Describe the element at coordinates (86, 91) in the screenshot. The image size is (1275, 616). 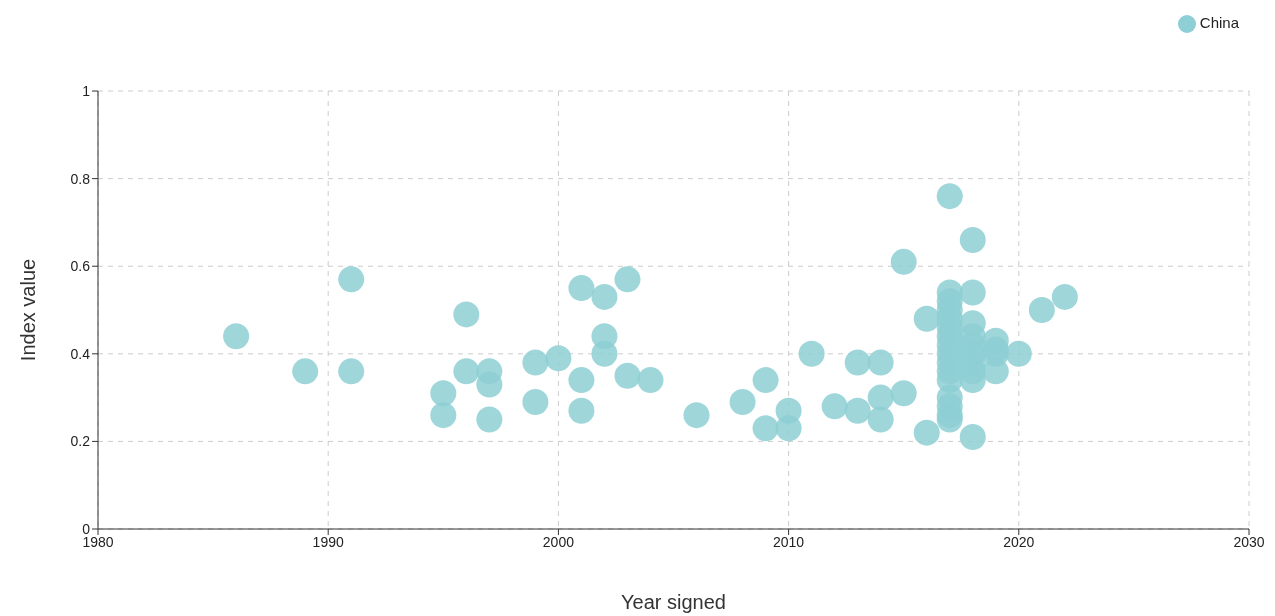
I see `y-tick-label: 1` at that location.